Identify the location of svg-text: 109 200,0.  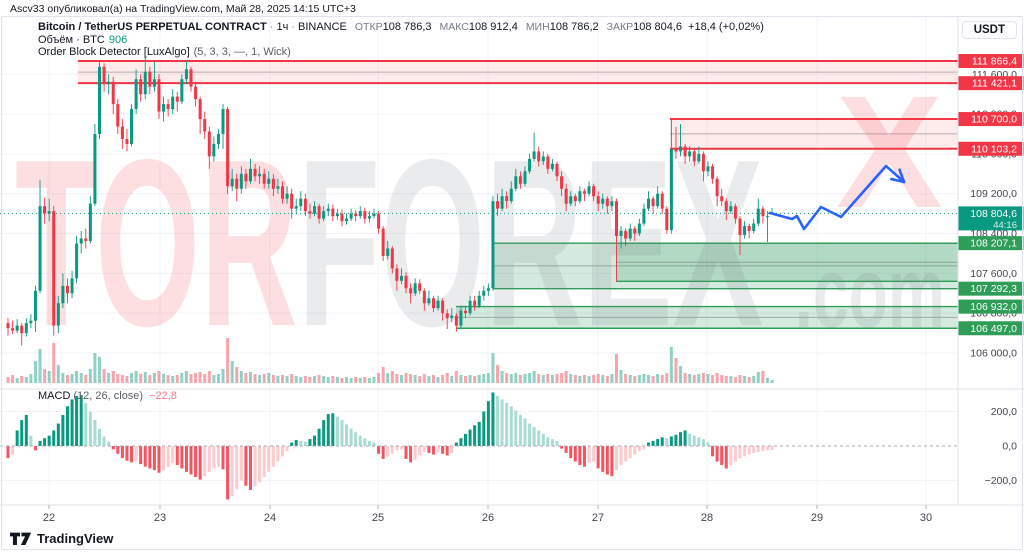
(993, 194).